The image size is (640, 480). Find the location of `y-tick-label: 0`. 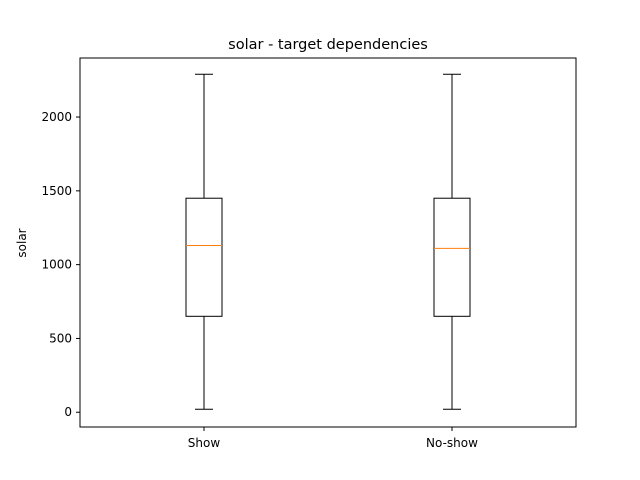

y-tick-label: 0 is located at coordinates (68, 412).